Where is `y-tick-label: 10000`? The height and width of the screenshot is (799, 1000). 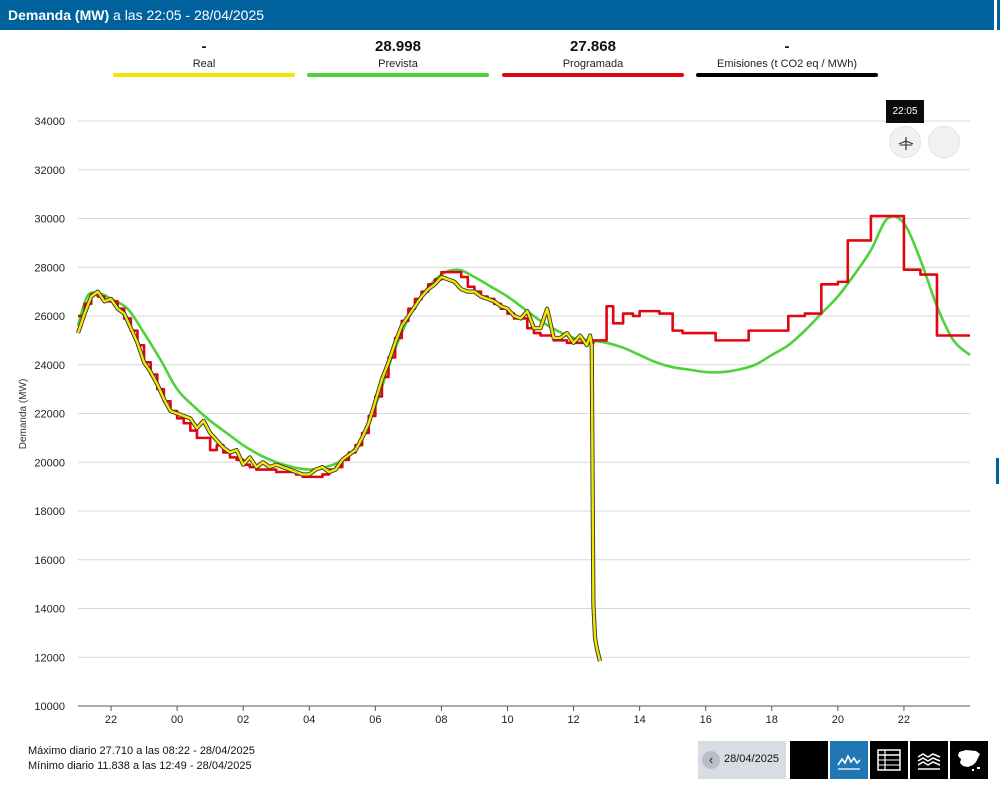 y-tick-label: 10000 is located at coordinates (49, 707).